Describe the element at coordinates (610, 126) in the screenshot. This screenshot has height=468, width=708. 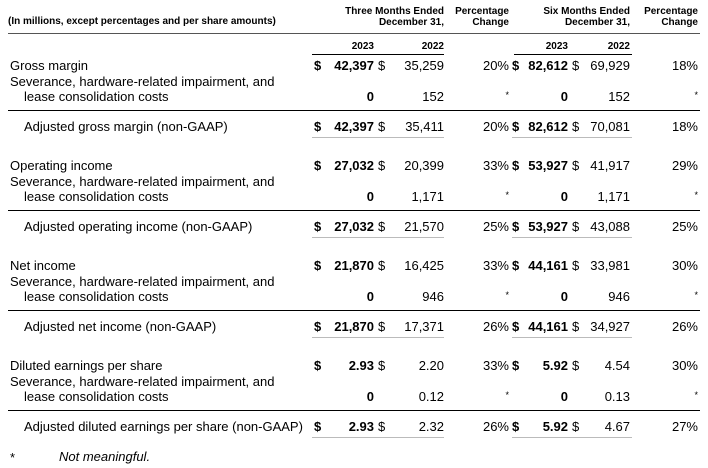
I see `total-h-2022: 70,081` at that location.